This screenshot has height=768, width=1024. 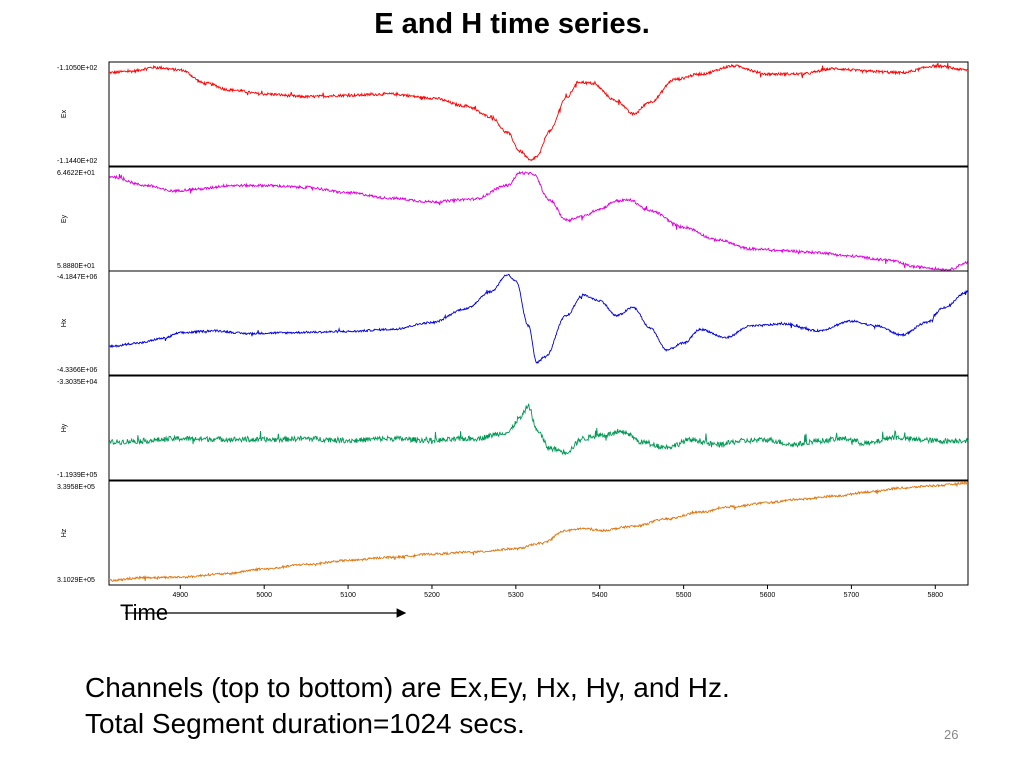 I want to click on x-tick-label-4900: 4900, so click(x=181, y=595).